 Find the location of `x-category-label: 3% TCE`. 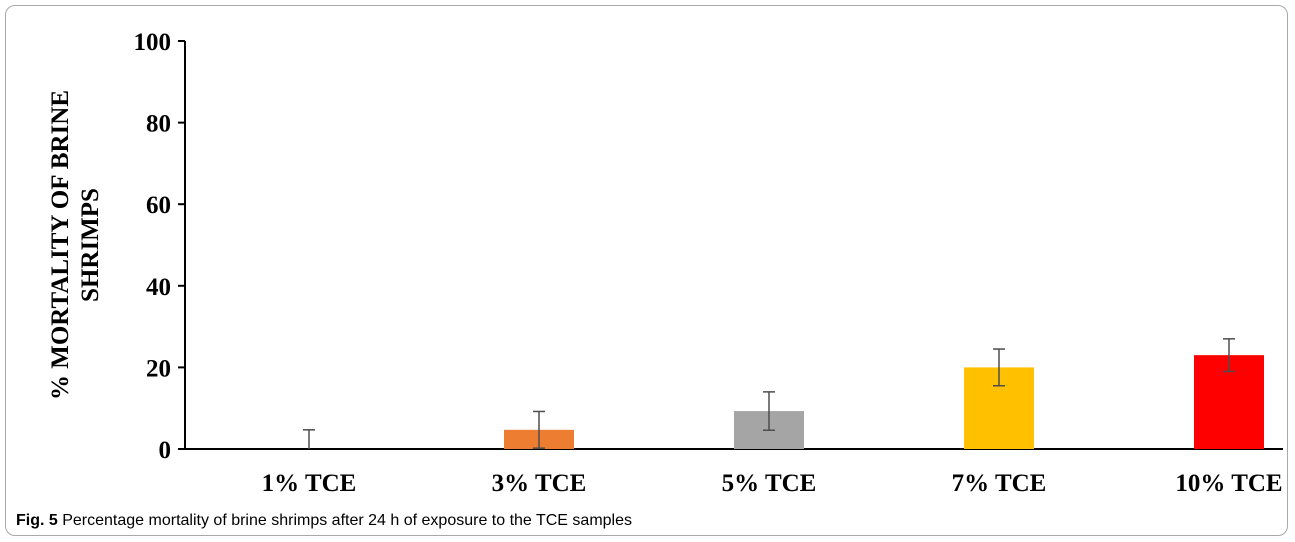

x-category-label: 3% TCE is located at coordinates (539, 483).